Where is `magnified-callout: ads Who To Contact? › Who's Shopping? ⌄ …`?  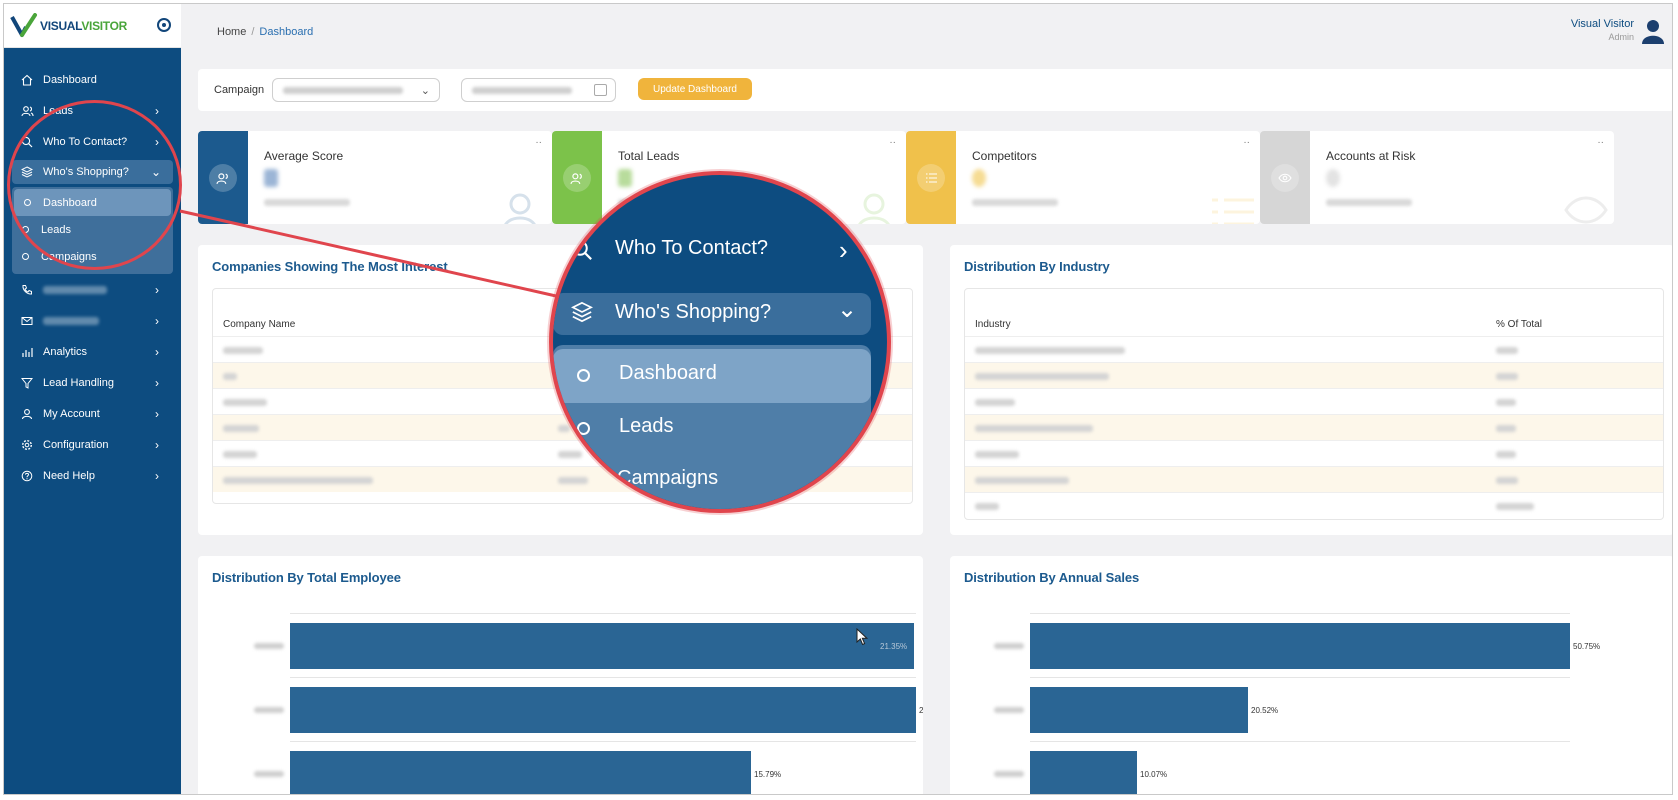
magnified-callout: ads Who To Contact? › Who's Shopping? ⌄ … is located at coordinates (720, 342).